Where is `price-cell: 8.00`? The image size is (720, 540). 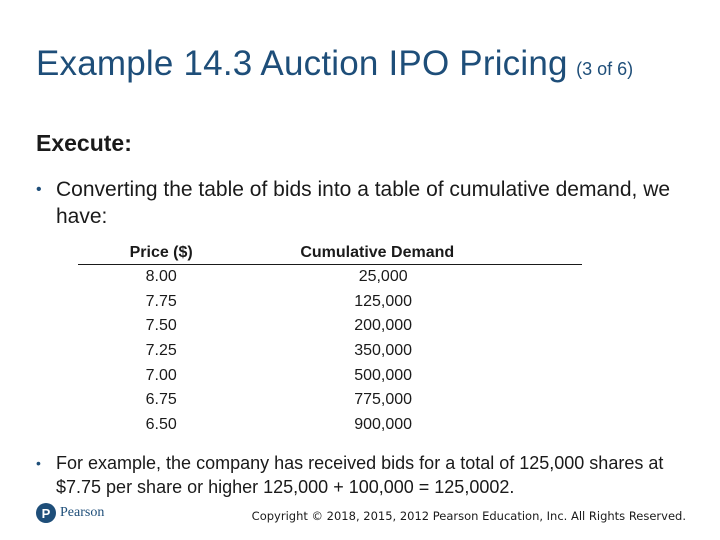
price-cell: 8.00 is located at coordinates (161, 277).